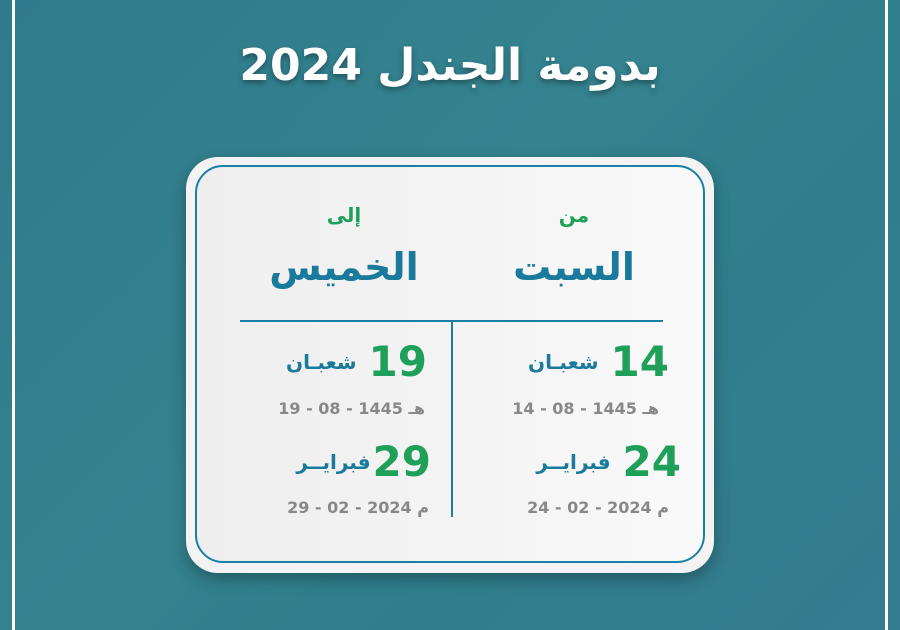  What do you see at coordinates (563, 361) in the screenshot?
I see `from-hijri-month: شعبـان` at bounding box center [563, 361].